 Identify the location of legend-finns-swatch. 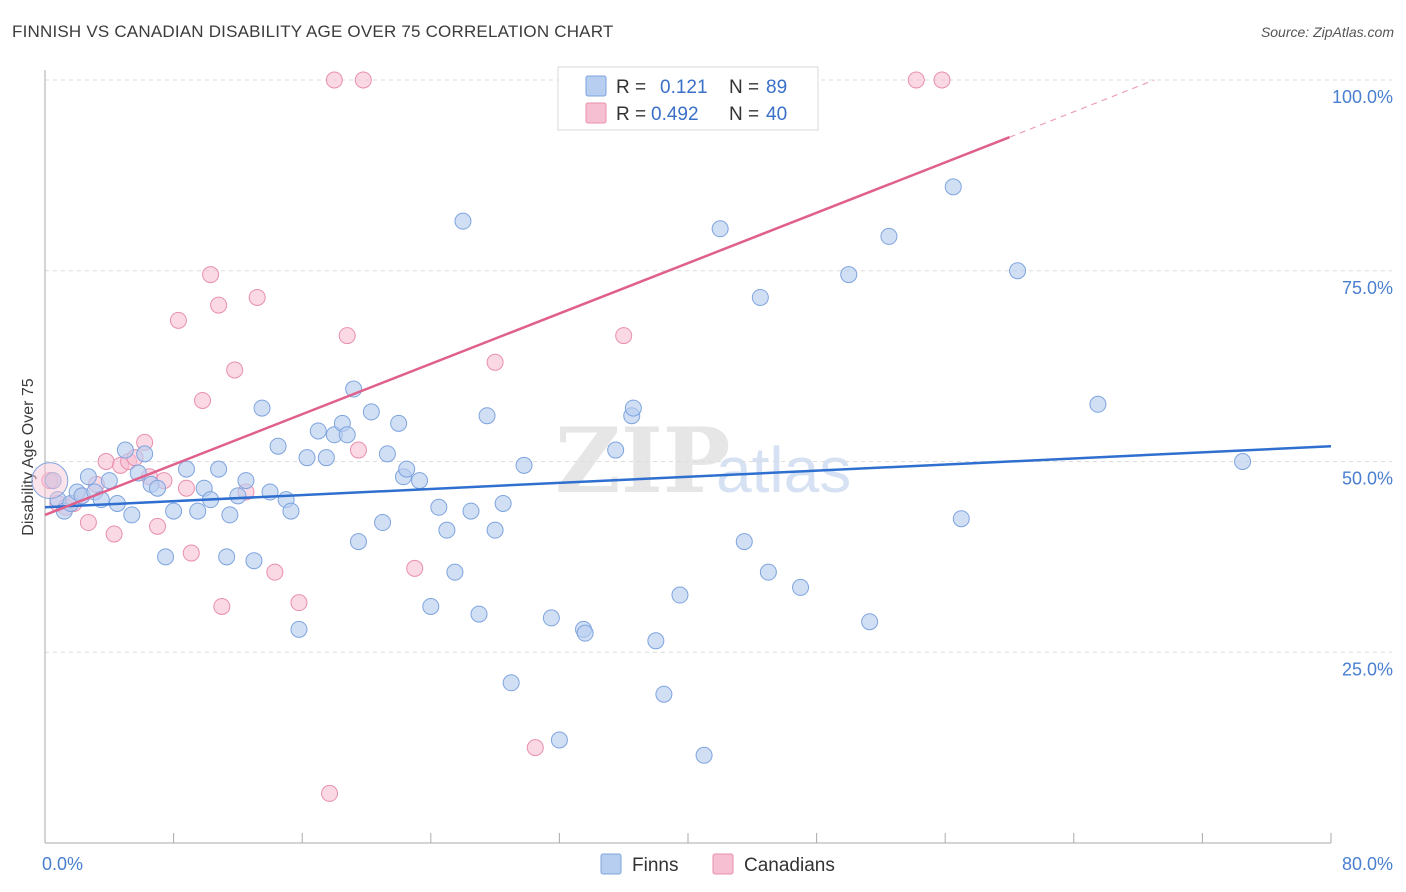
(596, 86).